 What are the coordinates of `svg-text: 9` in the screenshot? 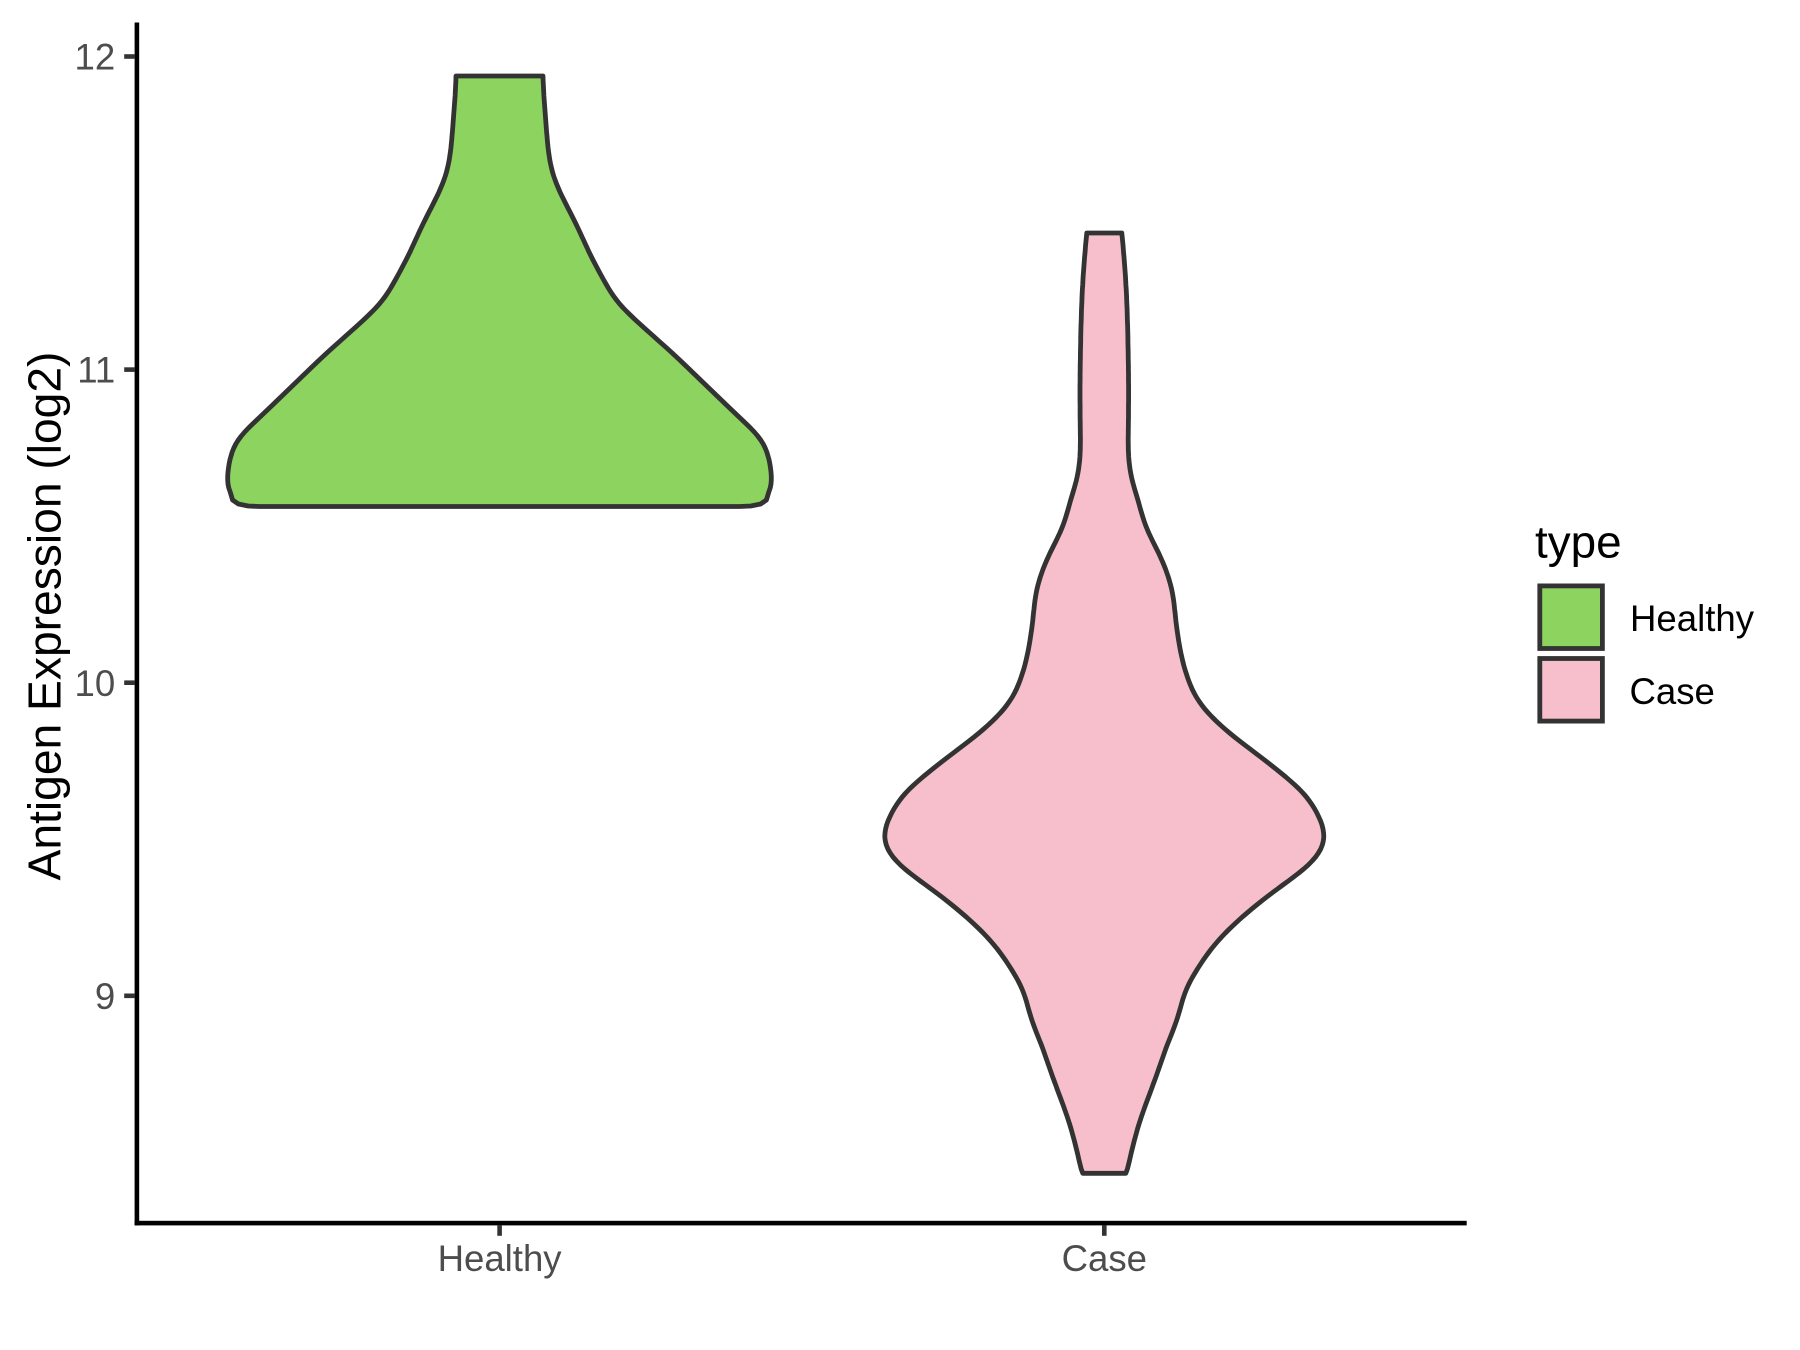 It's located at (105, 996).